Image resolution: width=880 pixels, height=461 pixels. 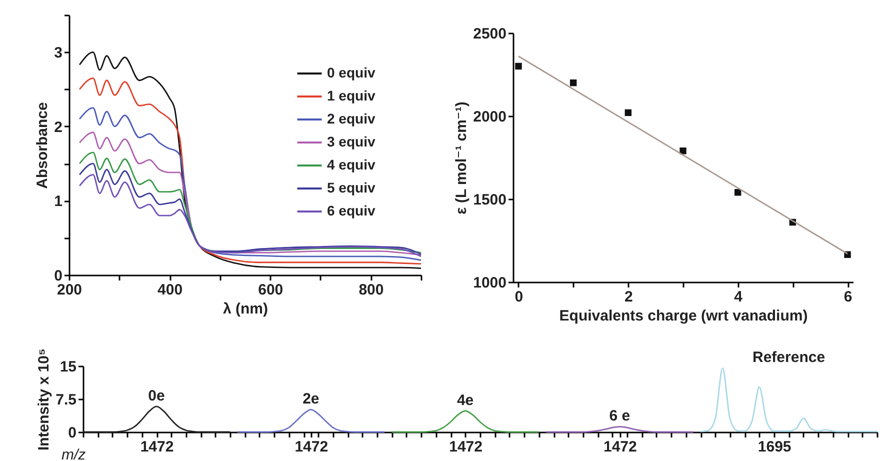 I want to click on x-tick-label: 1695, so click(x=775, y=447).